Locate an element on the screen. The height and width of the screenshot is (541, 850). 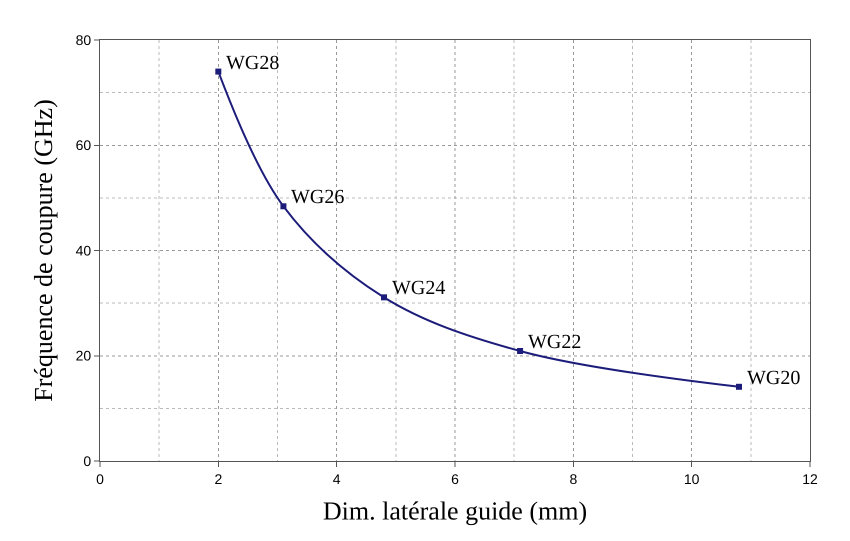
x-axis-title: Dim. latérale guide (mm) is located at coordinates (455, 511).